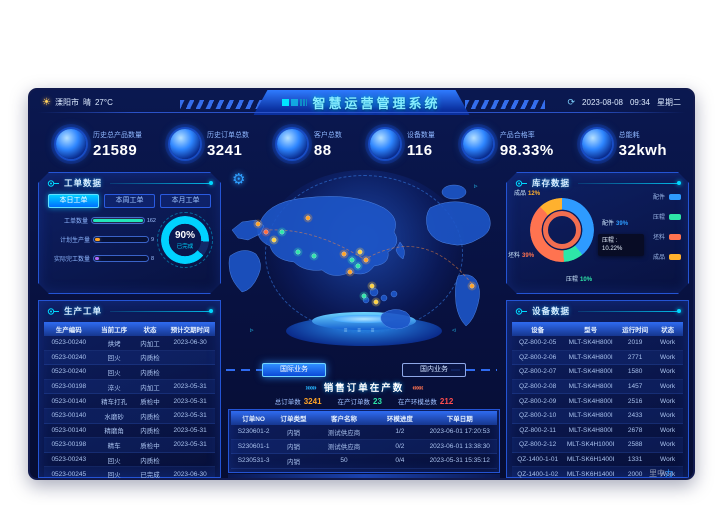 This screenshot has height=505, width=723. What do you see at coordinates (239, 179) in the screenshot?
I see `gear-icon: ⚙` at bounding box center [239, 179].